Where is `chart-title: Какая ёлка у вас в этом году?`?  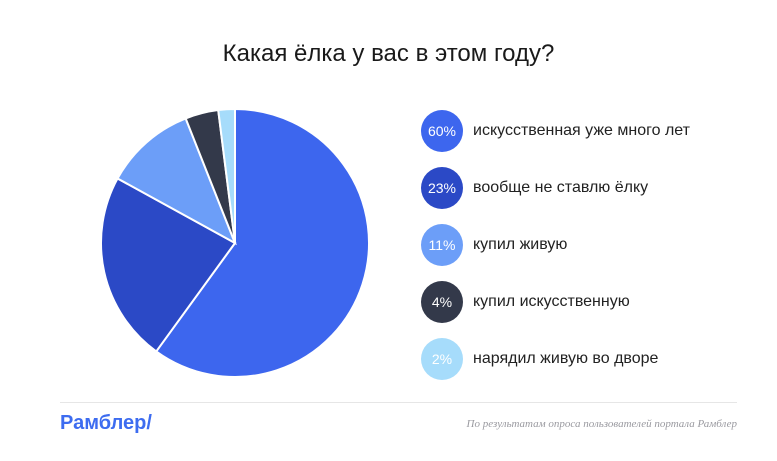 chart-title: Какая ёлка у вас в этом году? is located at coordinates (388, 53).